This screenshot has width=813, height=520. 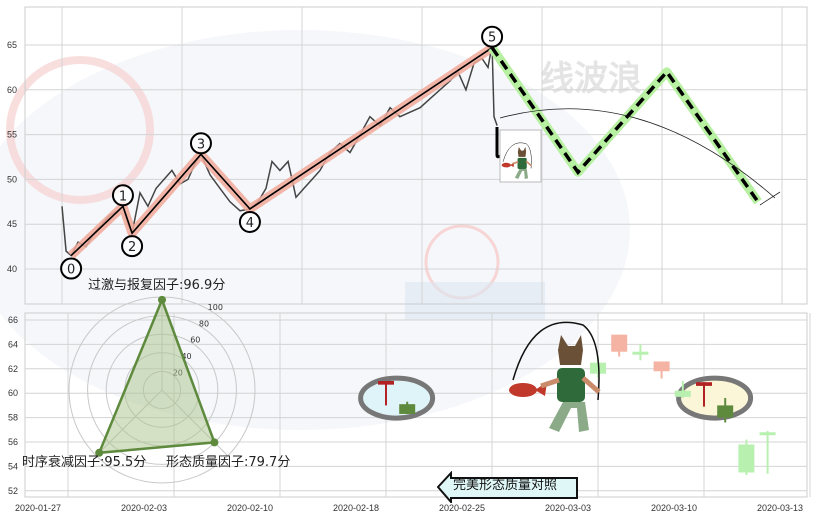 What do you see at coordinates (204, 323) in the screenshot?
I see `radar-ring-label: 80` at bounding box center [204, 323].